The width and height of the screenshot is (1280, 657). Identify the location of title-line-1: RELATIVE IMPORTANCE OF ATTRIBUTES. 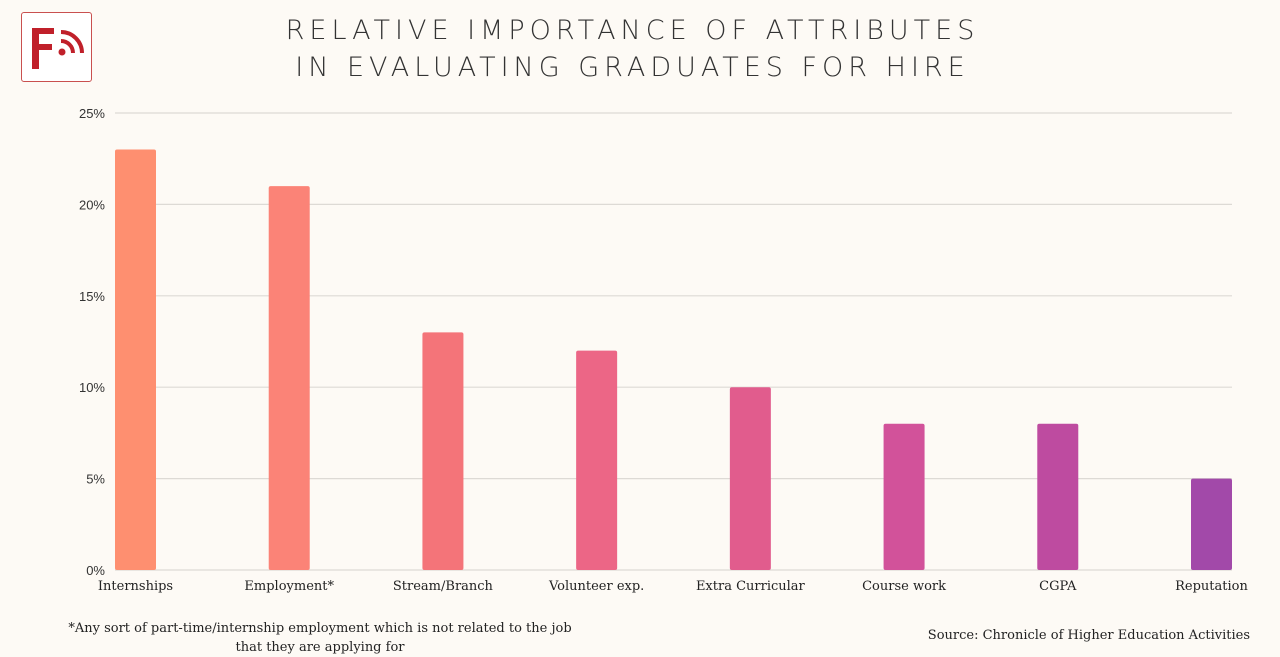
(632, 30).